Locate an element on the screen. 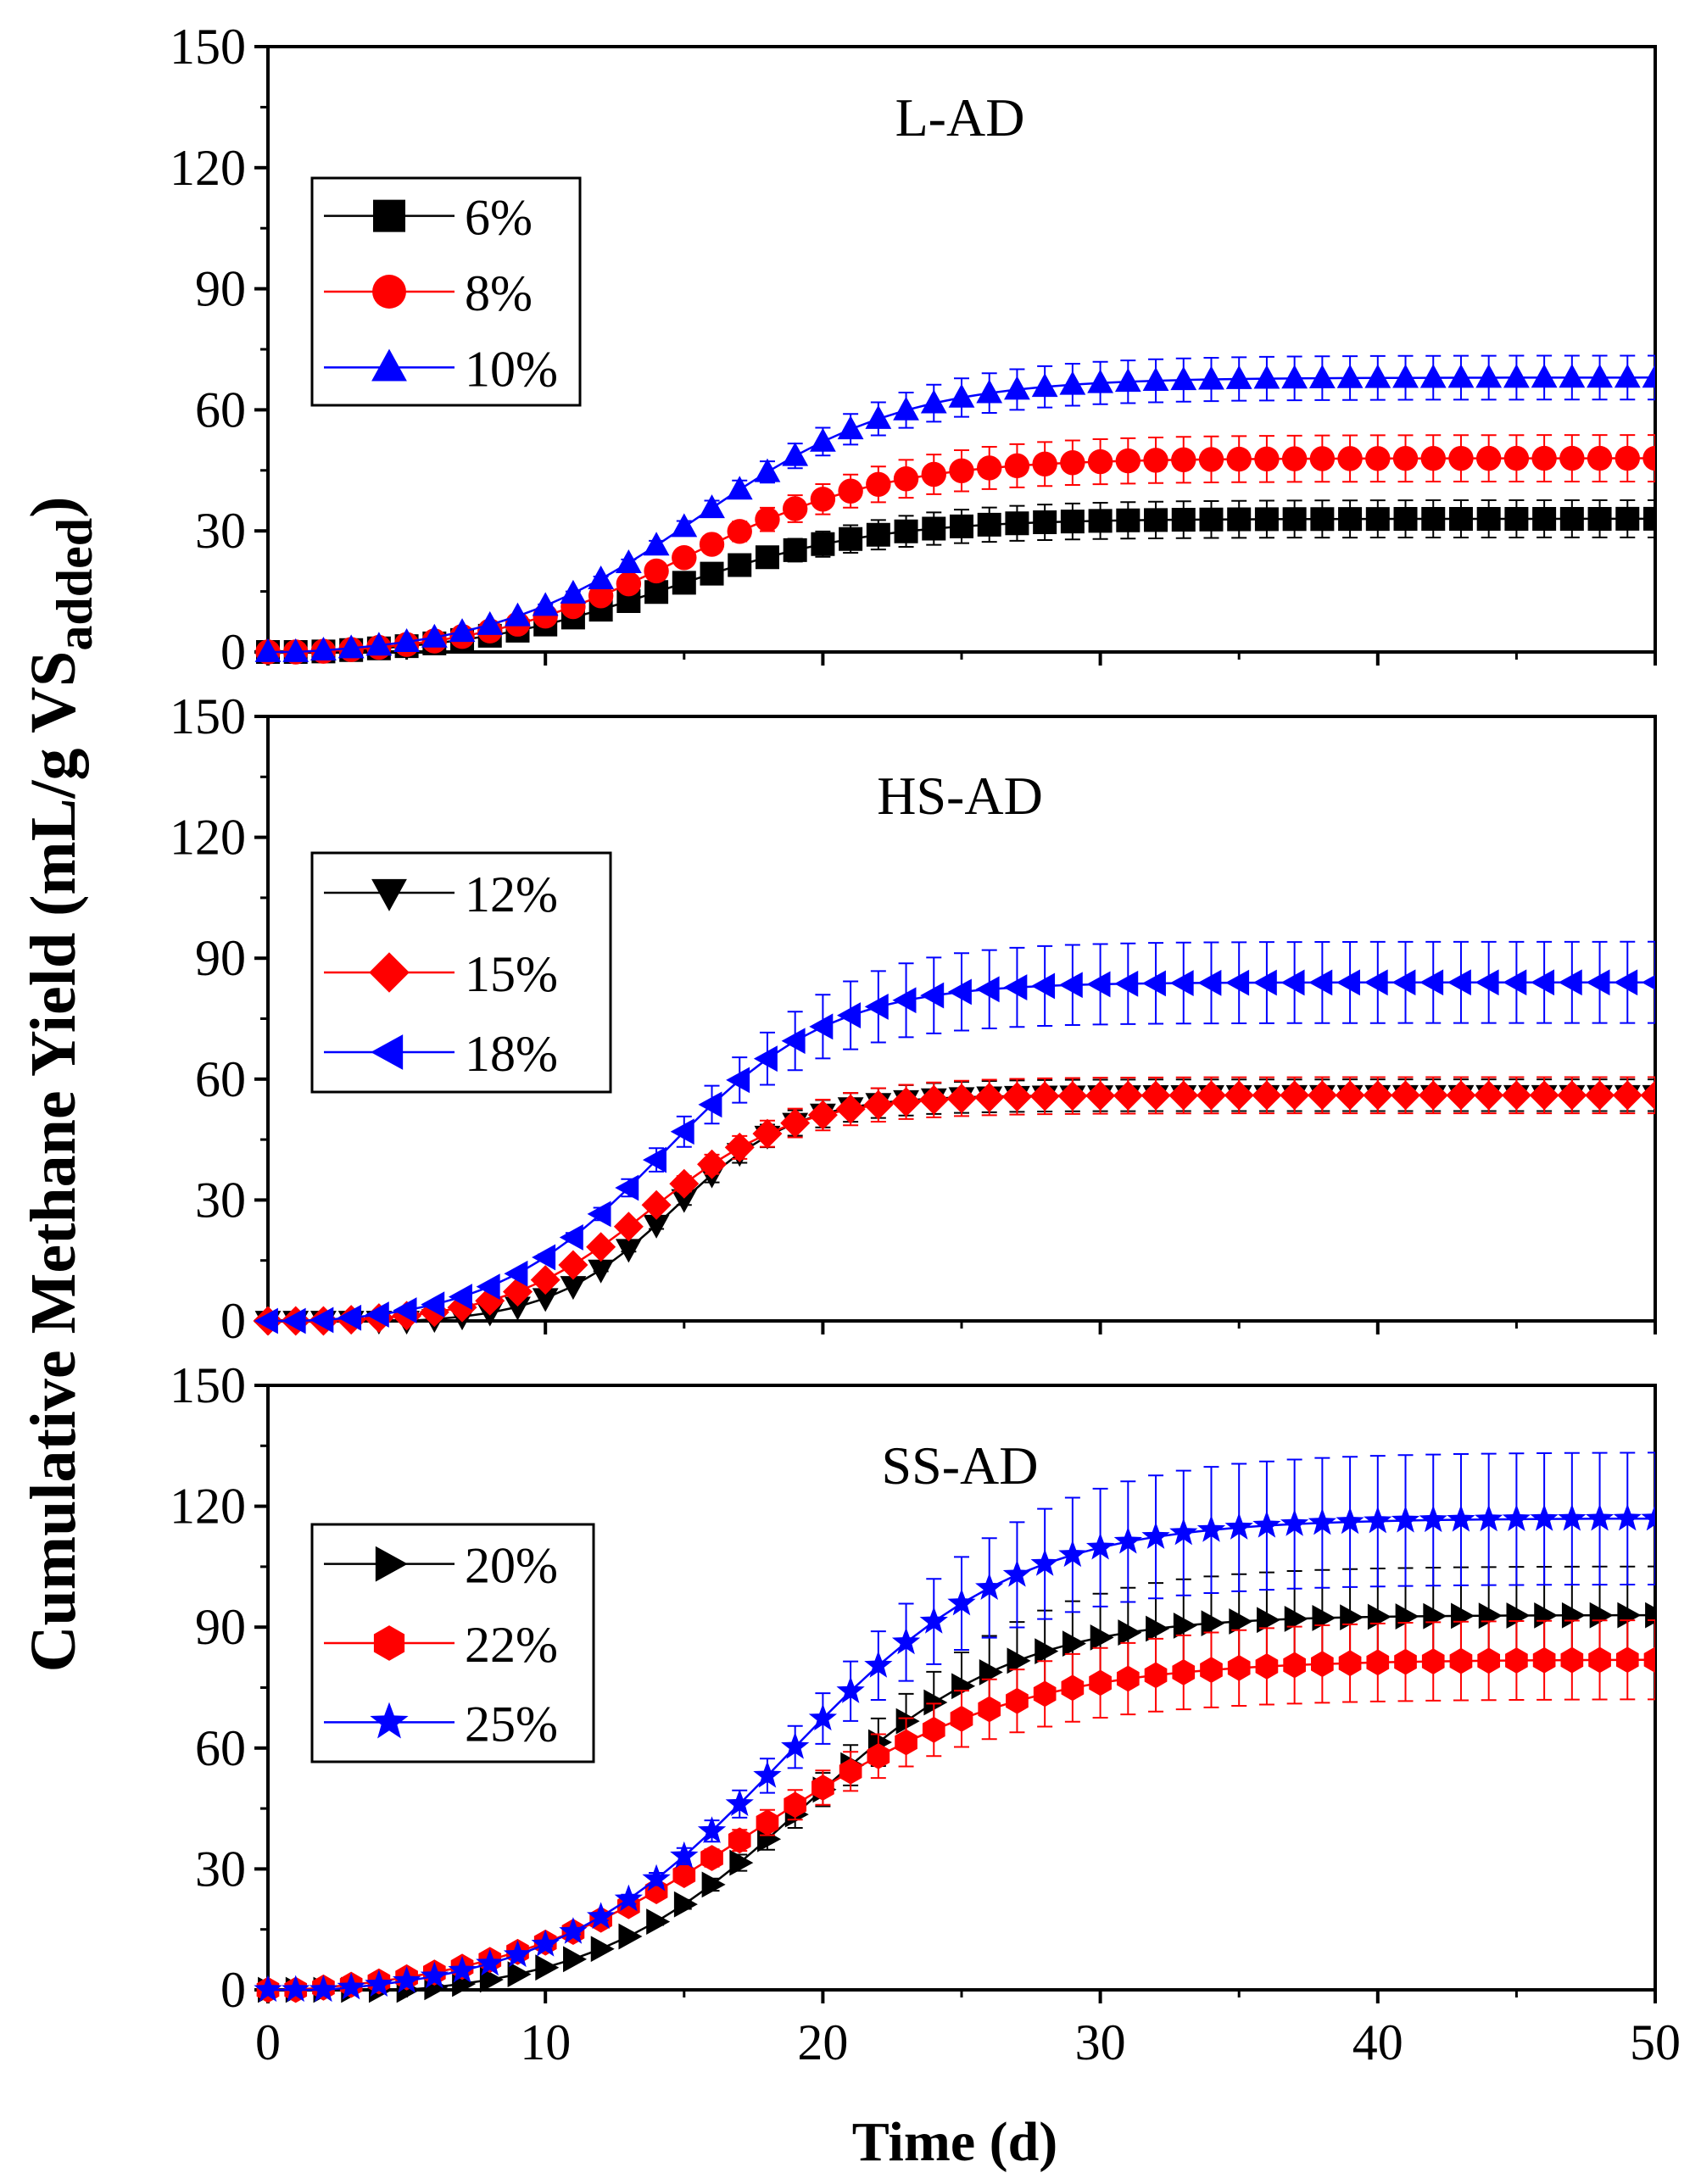  series-line is located at coordinates (961, 1208).